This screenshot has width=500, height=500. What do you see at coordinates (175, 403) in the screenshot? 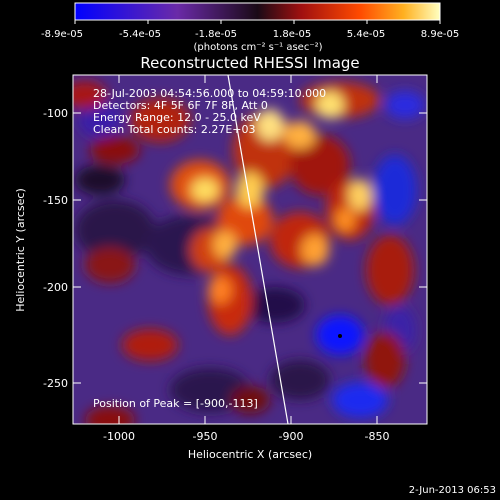
I see `peak-position-label: Position of Peak = [-900,-113]` at bounding box center [175, 403].